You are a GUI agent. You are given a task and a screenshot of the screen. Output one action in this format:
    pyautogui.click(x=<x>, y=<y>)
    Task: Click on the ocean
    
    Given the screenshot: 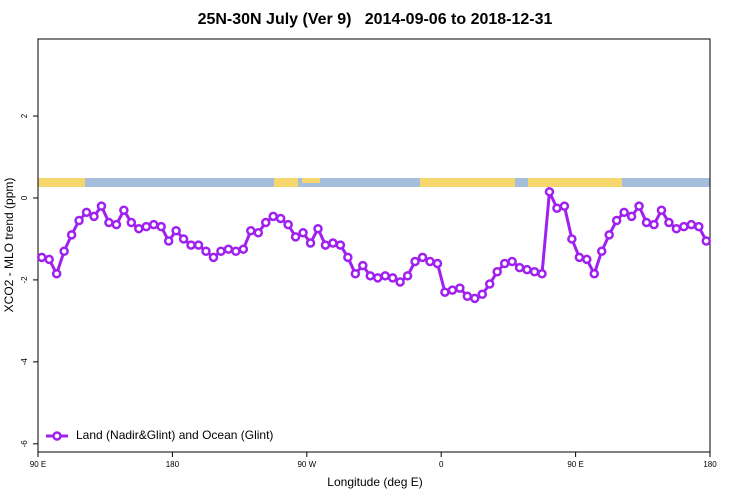 What is the action you would take?
    pyautogui.click(x=374, y=182)
    